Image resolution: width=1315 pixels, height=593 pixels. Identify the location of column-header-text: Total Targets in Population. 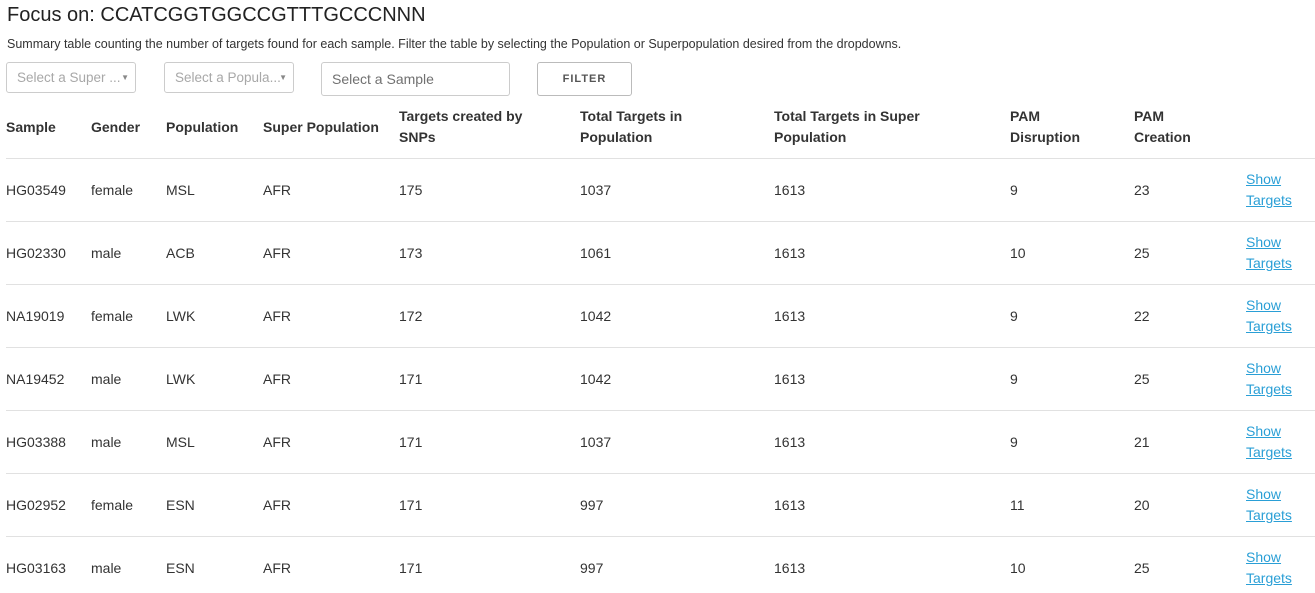
(631, 126).